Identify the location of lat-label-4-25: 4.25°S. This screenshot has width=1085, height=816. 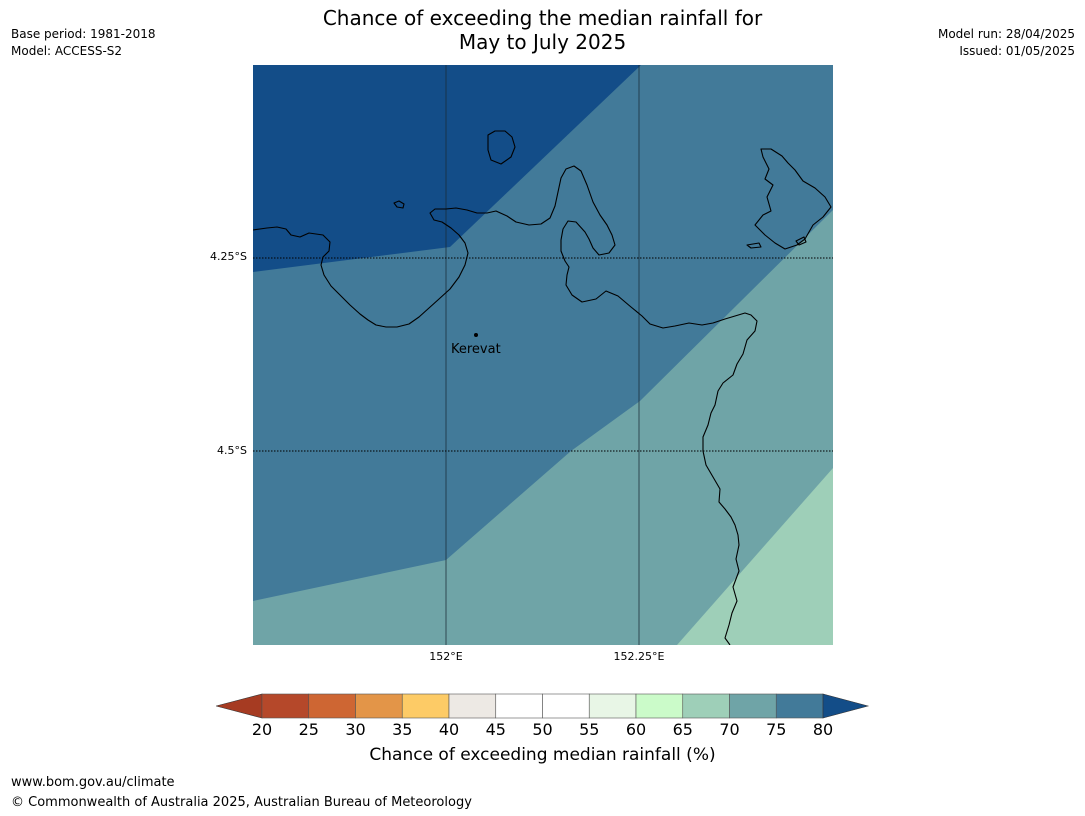
(228, 256).